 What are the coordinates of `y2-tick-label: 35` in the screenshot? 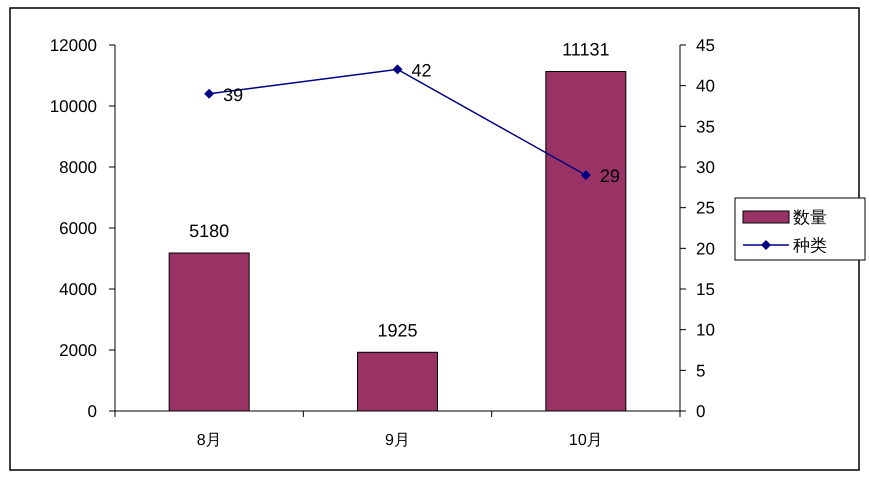 It's located at (705, 126).